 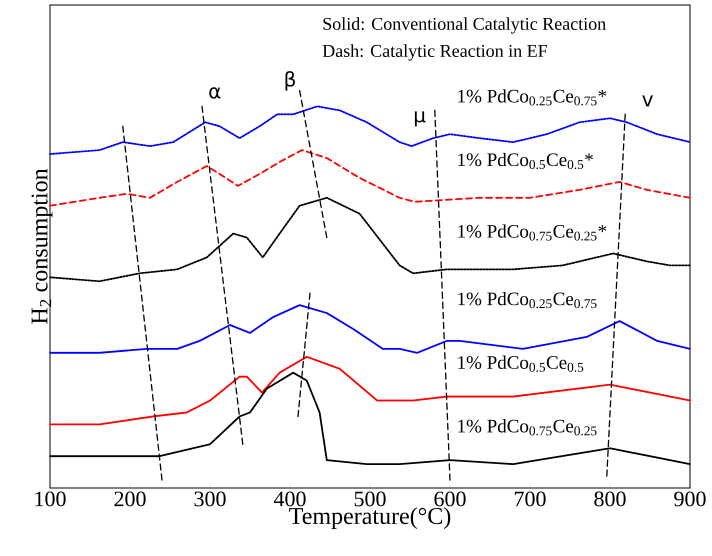 I want to click on annotation: v, so click(x=647, y=100).